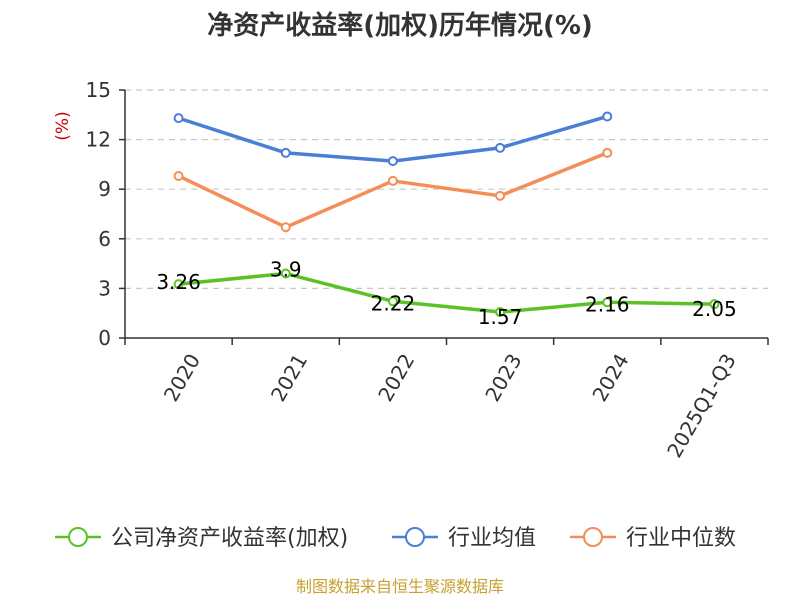  I want to click on data-labels: 3.26 3.9 2.22 1.57 2.16 2.05, so click(446, 294).